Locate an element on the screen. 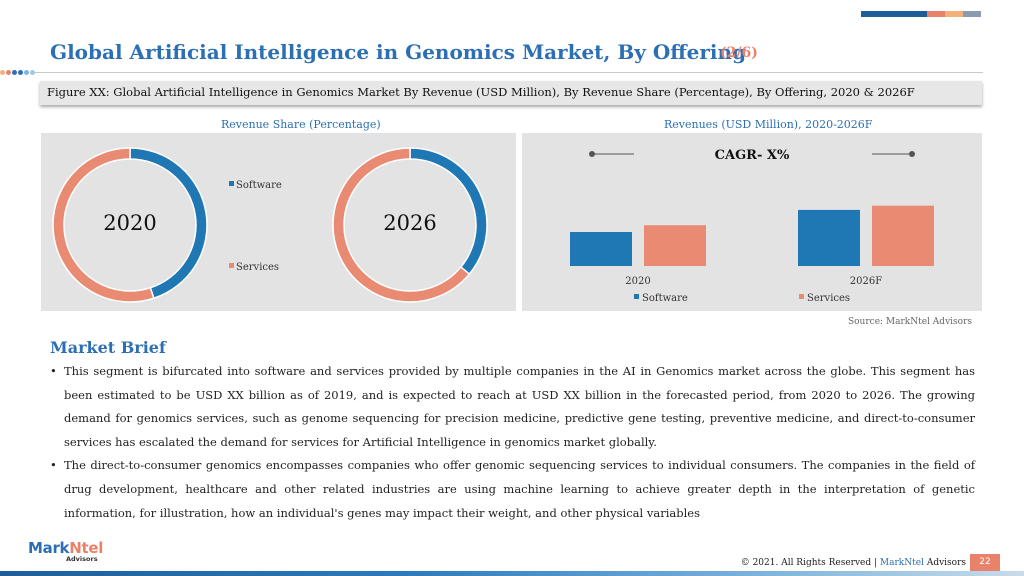 The image size is (1024, 576). cagr-right-dot is located at coordinates (912, 154).